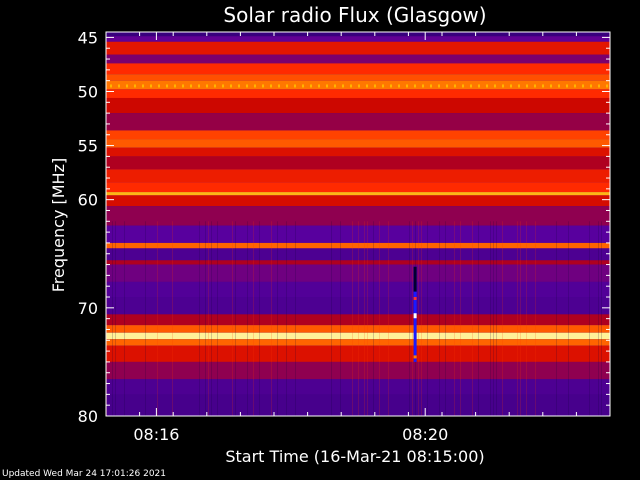 This screenshot has height=480, width=640. What do you see at coordinates (415, 279) in the screenshot?
I see `burst-spike-top` at bounding box center [415, 279].